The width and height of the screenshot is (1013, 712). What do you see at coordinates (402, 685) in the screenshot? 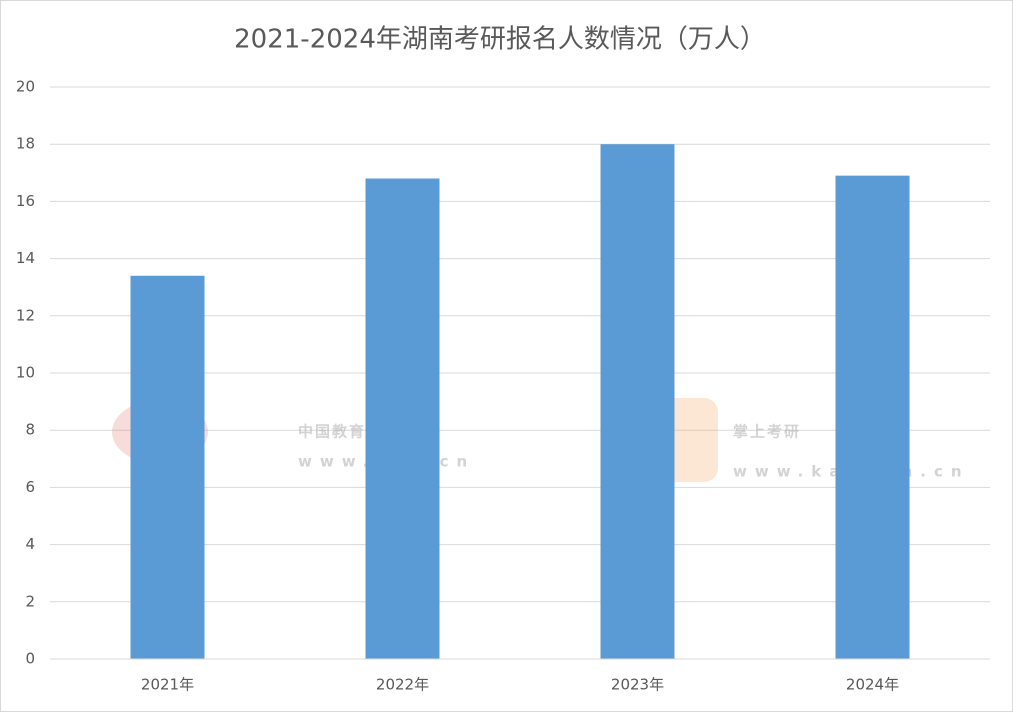
I see `x-tick-label: 2022年` at bounding box center [402, 685].